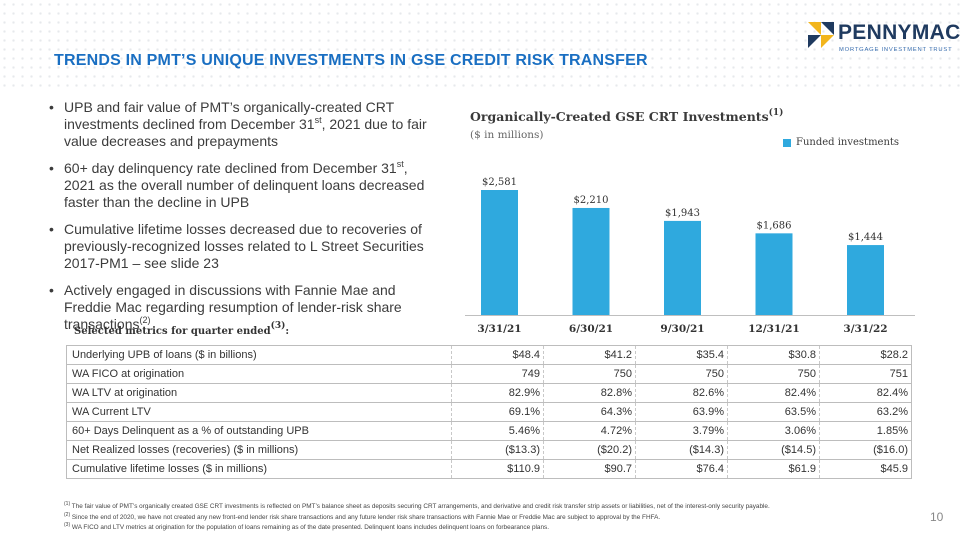  Describe the element at coordinates (591, 200) in the screenshot. I see `data-label: $2,210` at that location.